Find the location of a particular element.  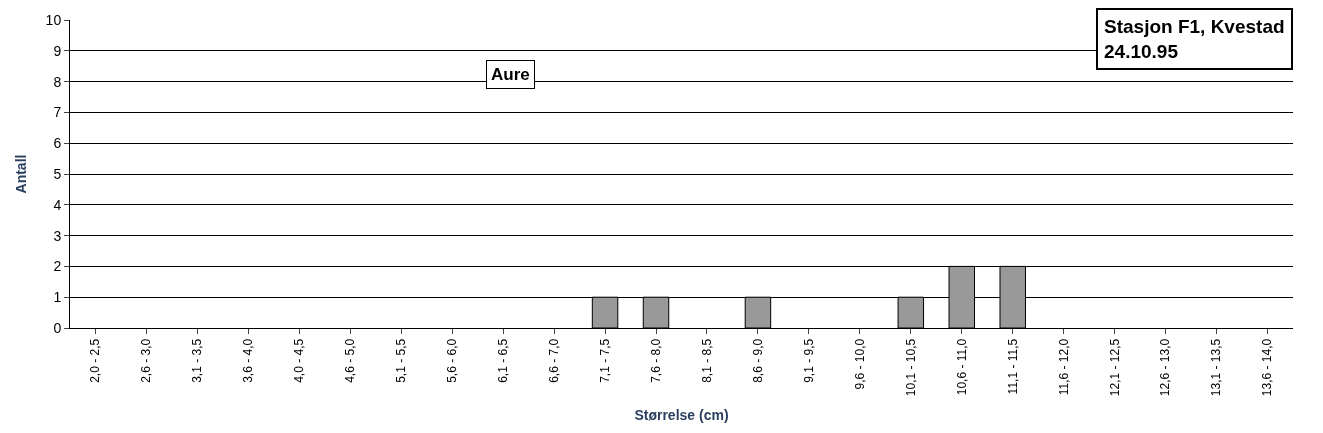

y-tick-label: 7 is located at coordinates (57, 112).